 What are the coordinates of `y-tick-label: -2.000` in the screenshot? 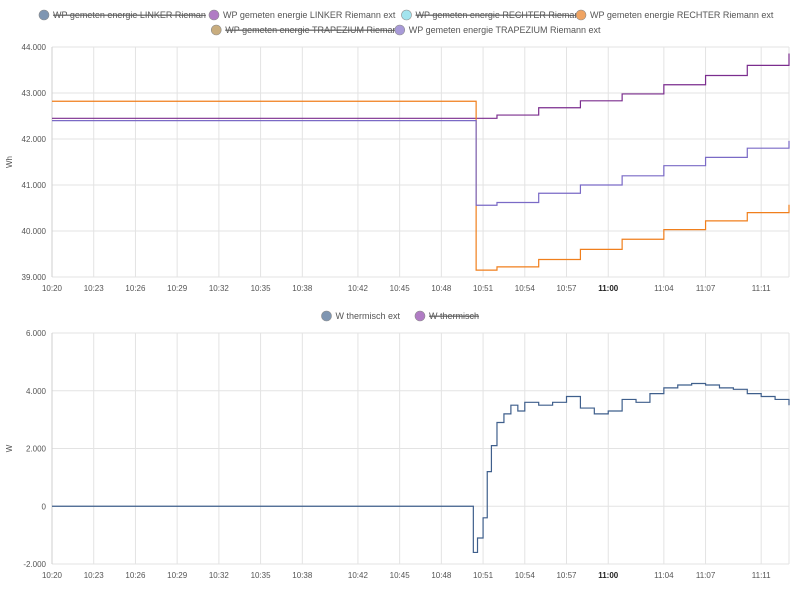 It's located at (34, 564).